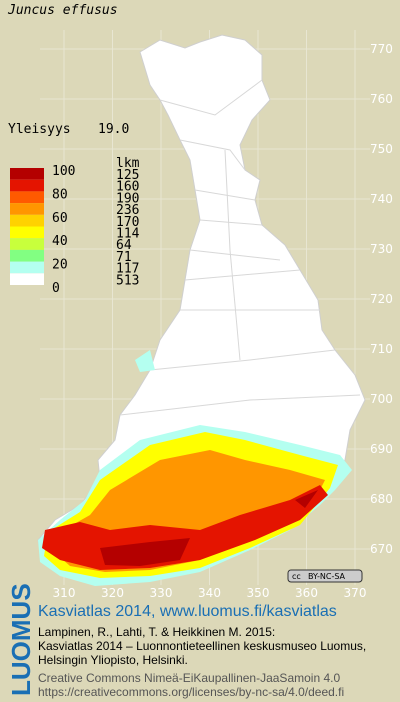 The image size is (400, 702). I want to click on y-tick-label: 730, so click(381, 249).